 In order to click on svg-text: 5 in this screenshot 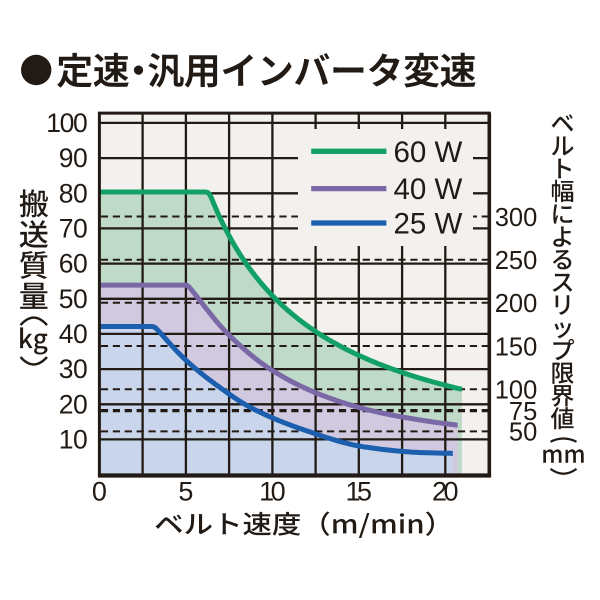, I will do `click(185, 491)`.